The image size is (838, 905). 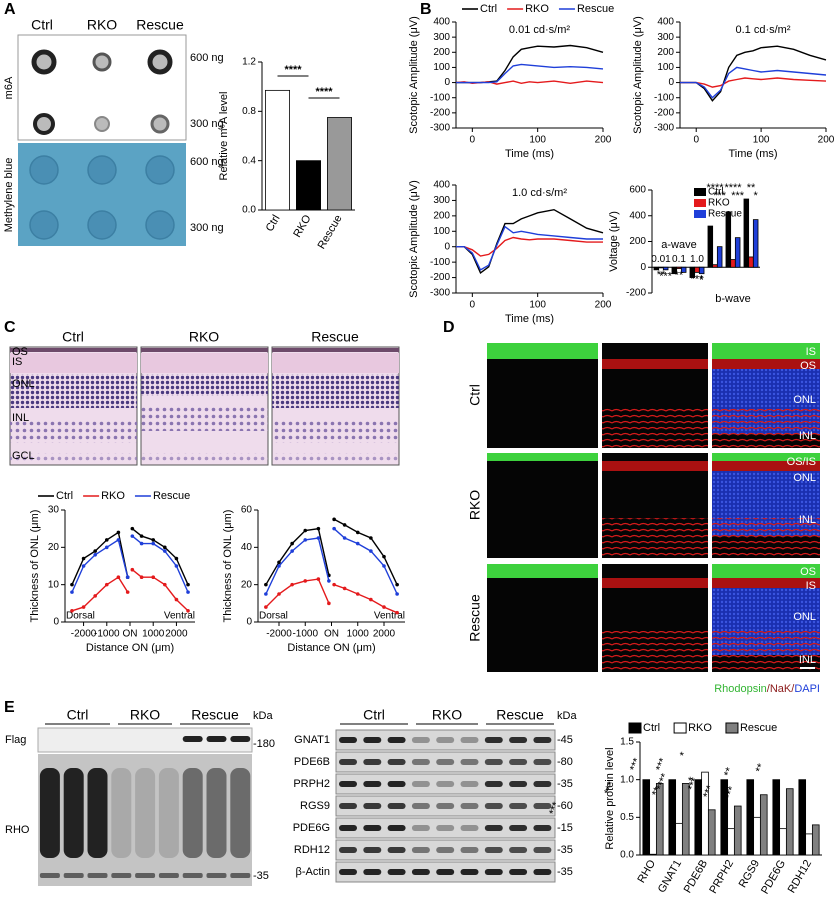 I want to click on row-label: Rescue, so click(x=475, y=618).